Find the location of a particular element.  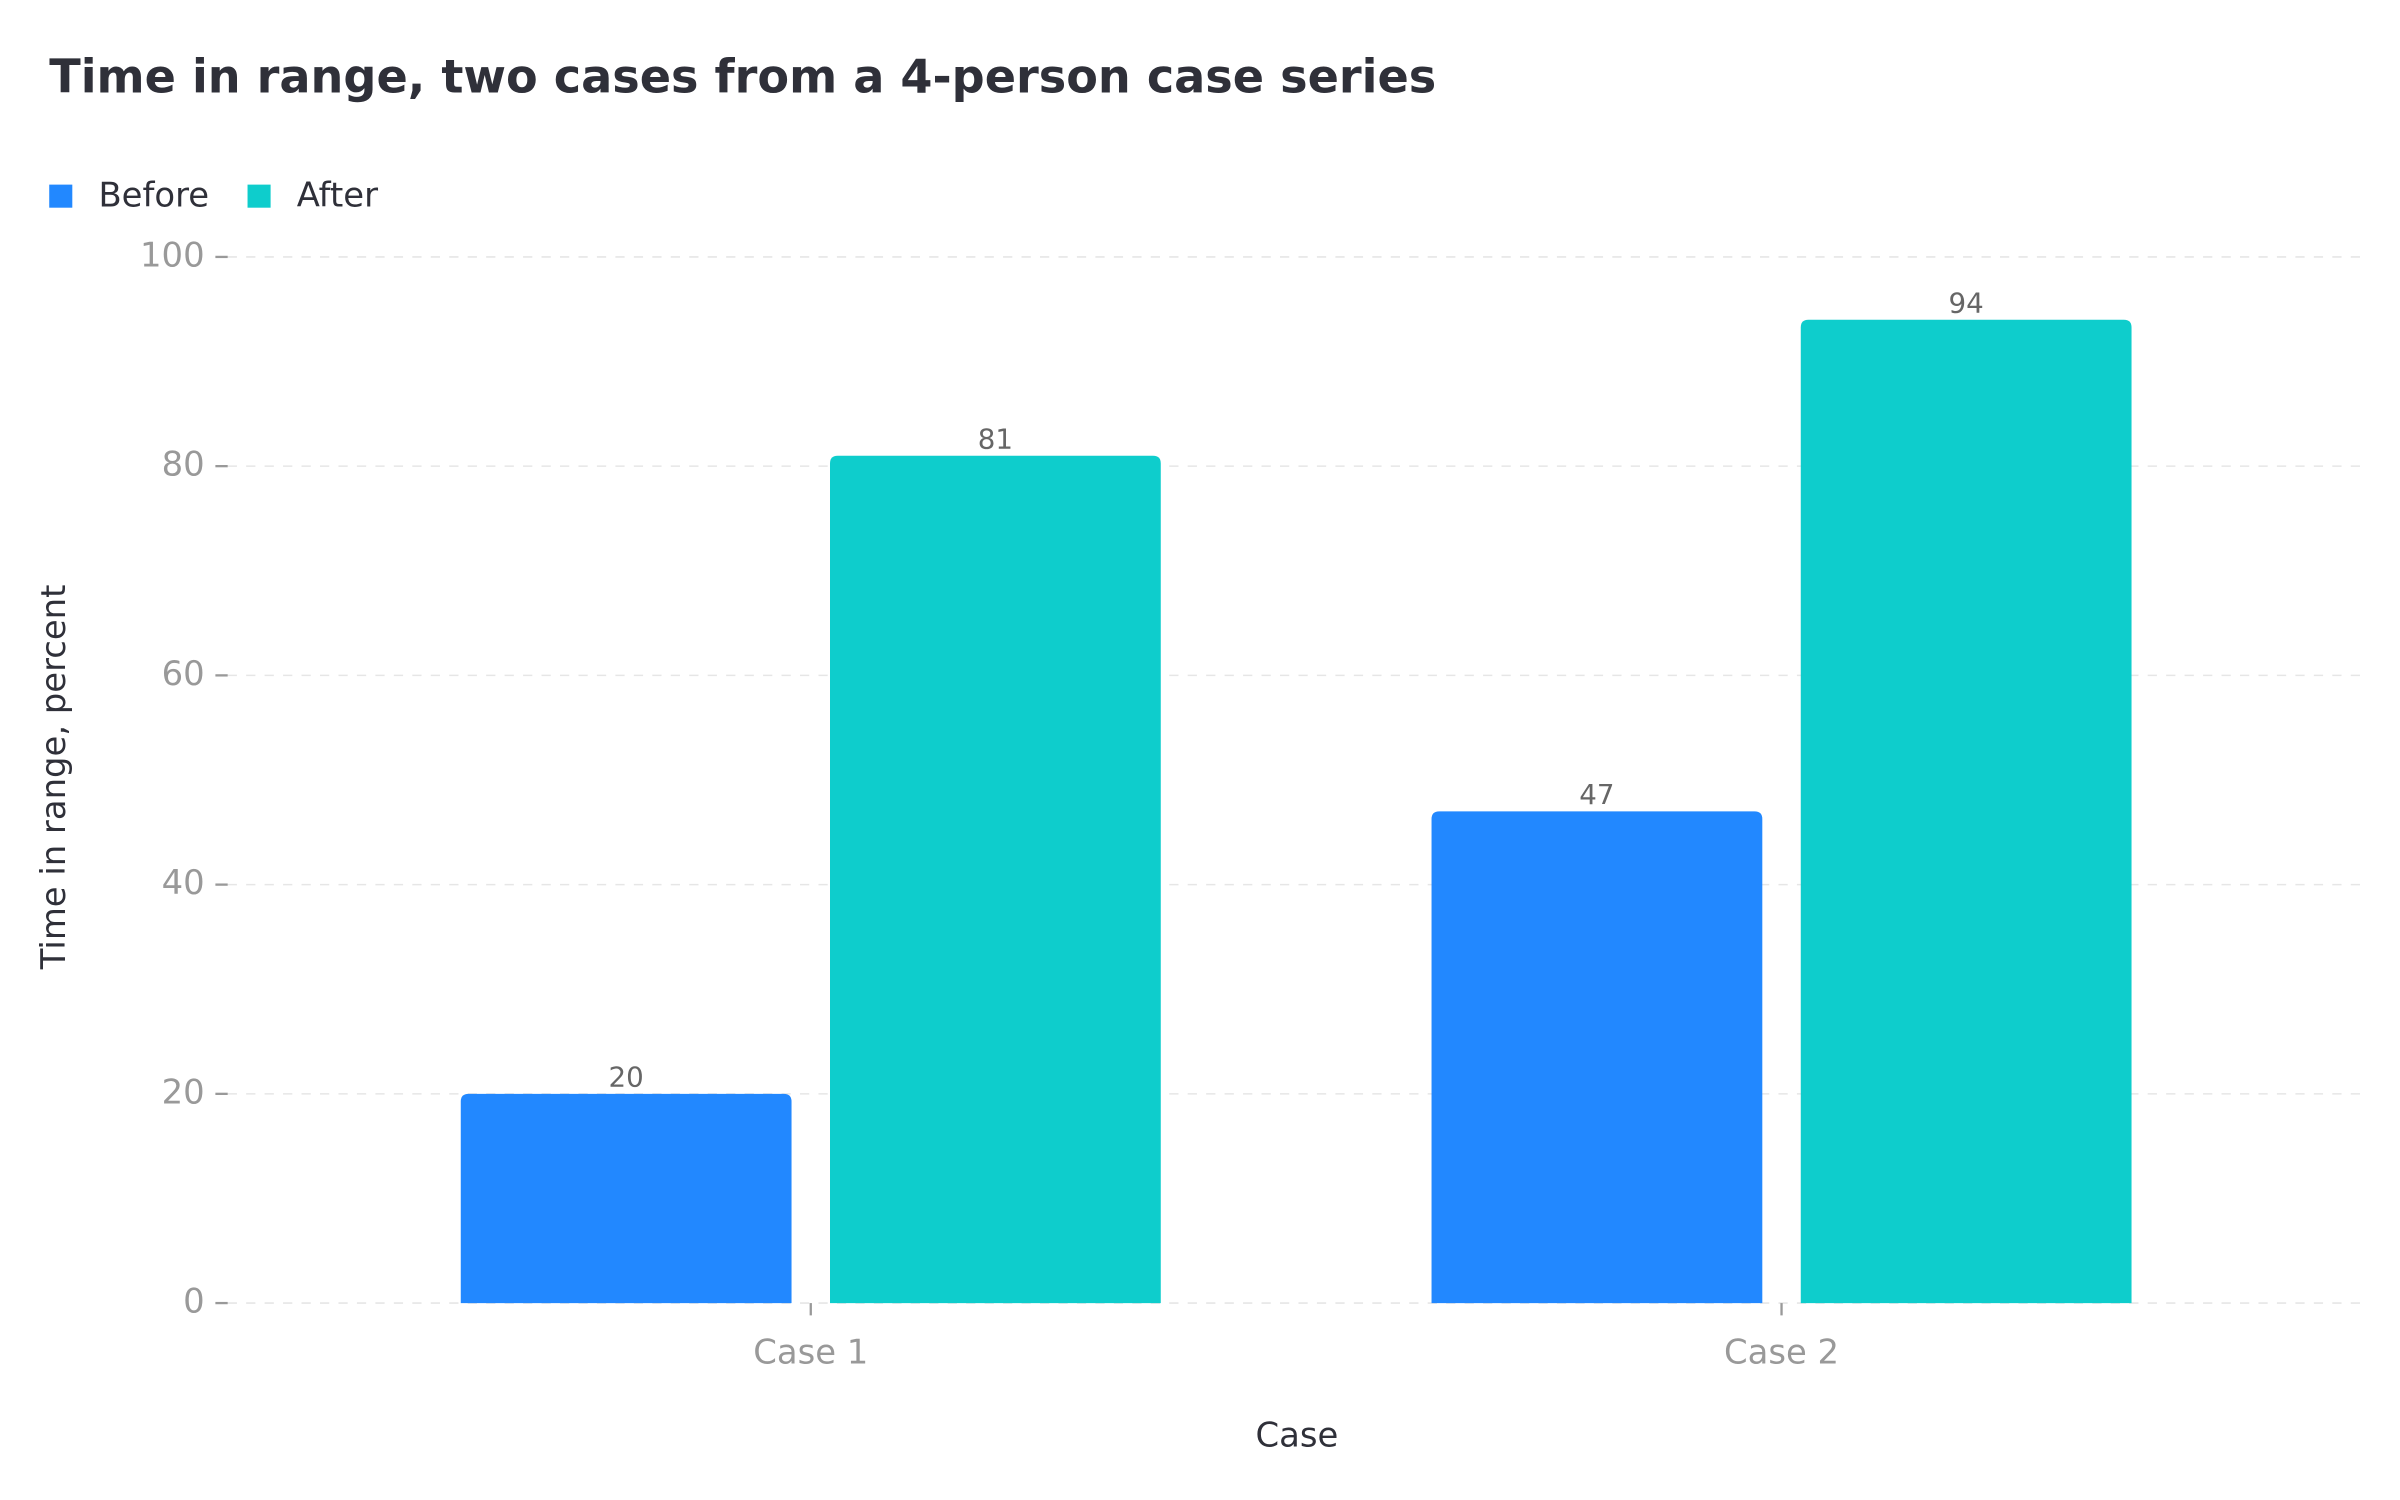

x-axis-title: Case is located at coordinates (1297, 1434).